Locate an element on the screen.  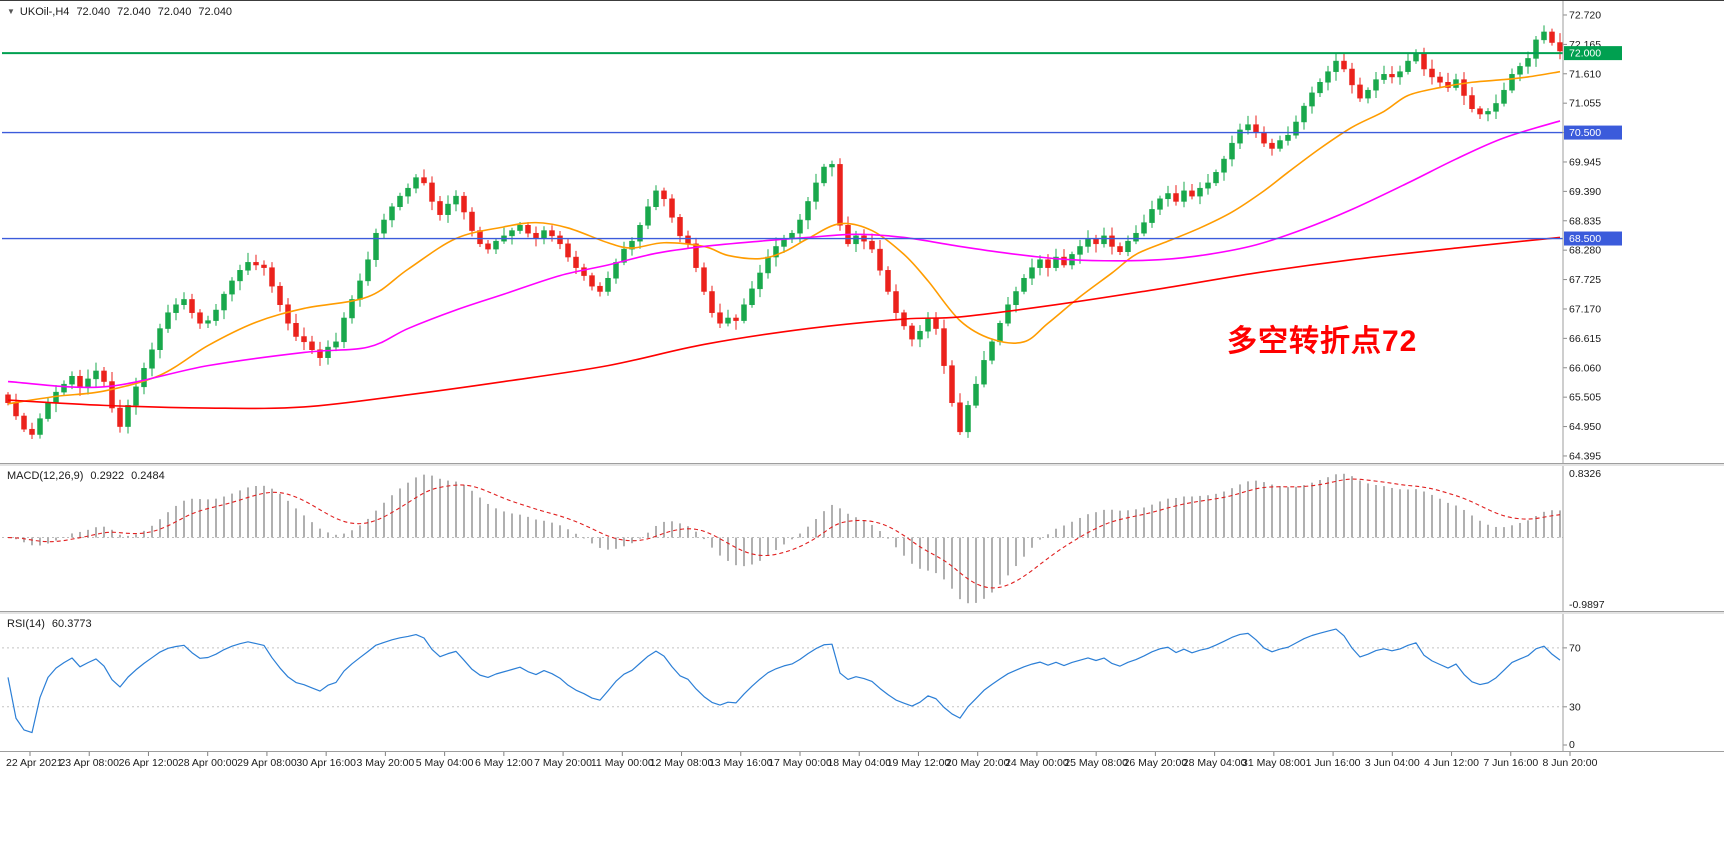
chart-menu-arrow-icon: ▼ is located at coordinates (11, 11).